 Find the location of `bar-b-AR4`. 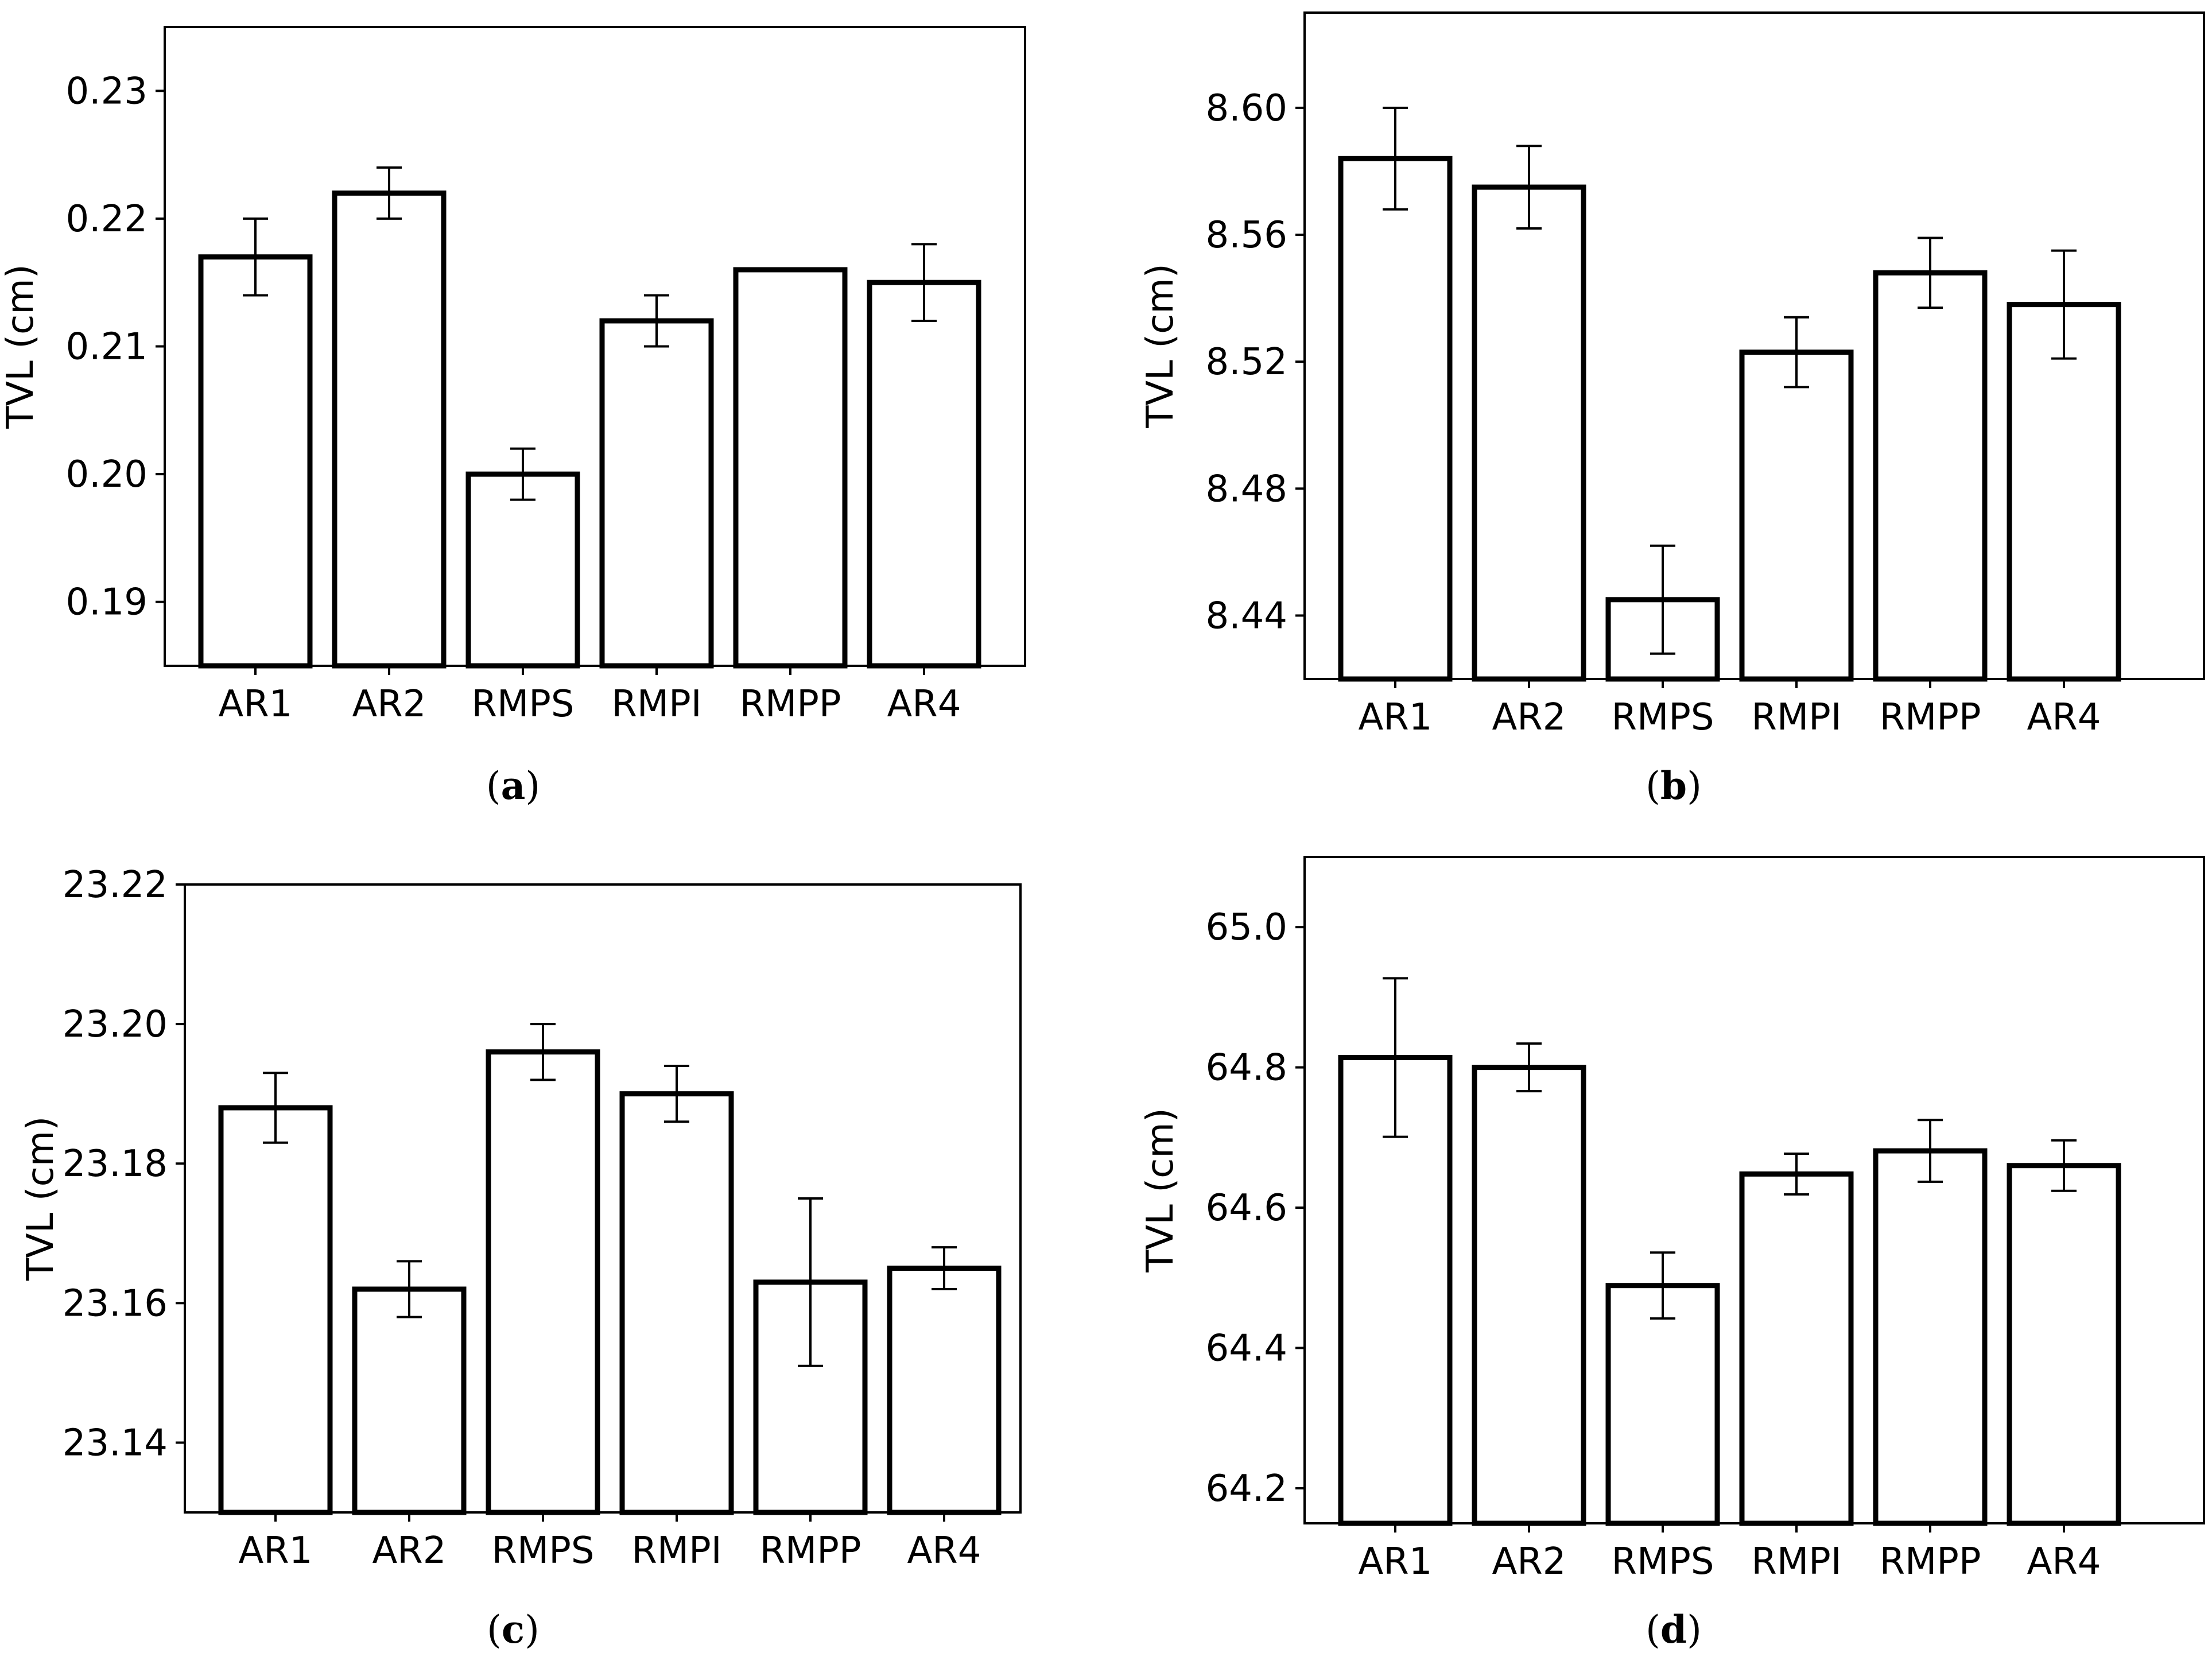

bar-b-AR4 is located at coordinates (2064, 492).